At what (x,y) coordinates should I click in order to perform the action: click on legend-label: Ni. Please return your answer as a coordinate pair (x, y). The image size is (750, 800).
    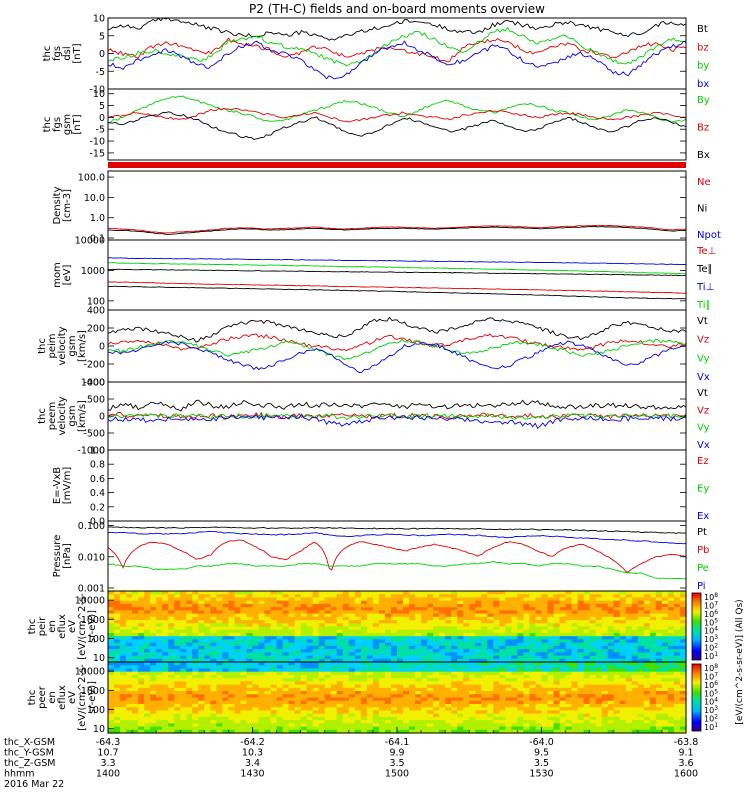
    Looking at the image, I should click on (702, 209).